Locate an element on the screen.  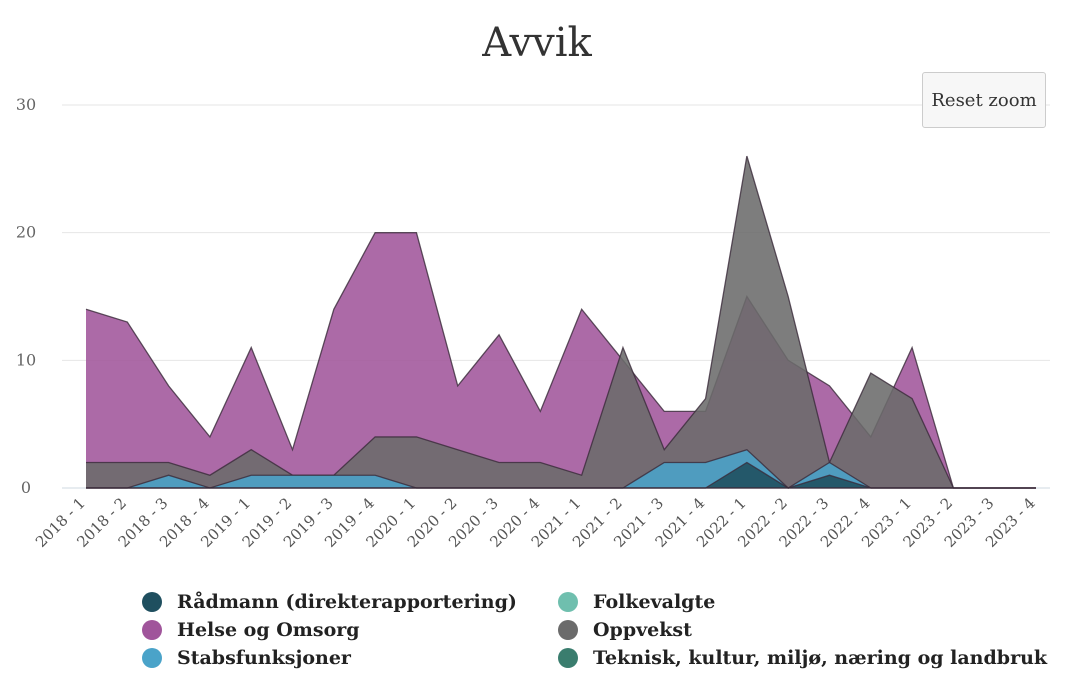
legend-label: Oppvekst is located at coordinates (642, 630).